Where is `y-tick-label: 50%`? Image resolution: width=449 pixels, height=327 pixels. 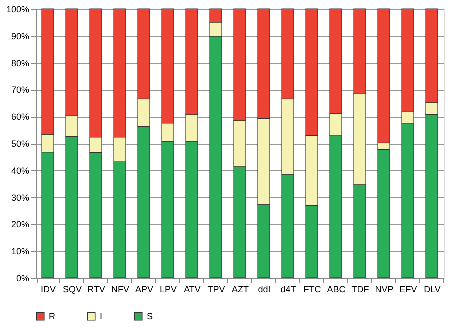 y-tick-label: 50% is located at coordinates (20, 144).